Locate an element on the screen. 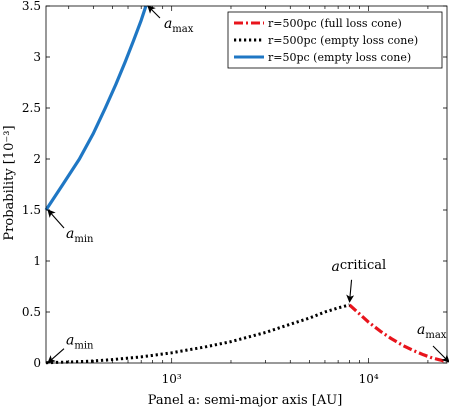 This screenshot has width=449, height=412. annotation-critical: acritical is located at coordinates (359, 266).